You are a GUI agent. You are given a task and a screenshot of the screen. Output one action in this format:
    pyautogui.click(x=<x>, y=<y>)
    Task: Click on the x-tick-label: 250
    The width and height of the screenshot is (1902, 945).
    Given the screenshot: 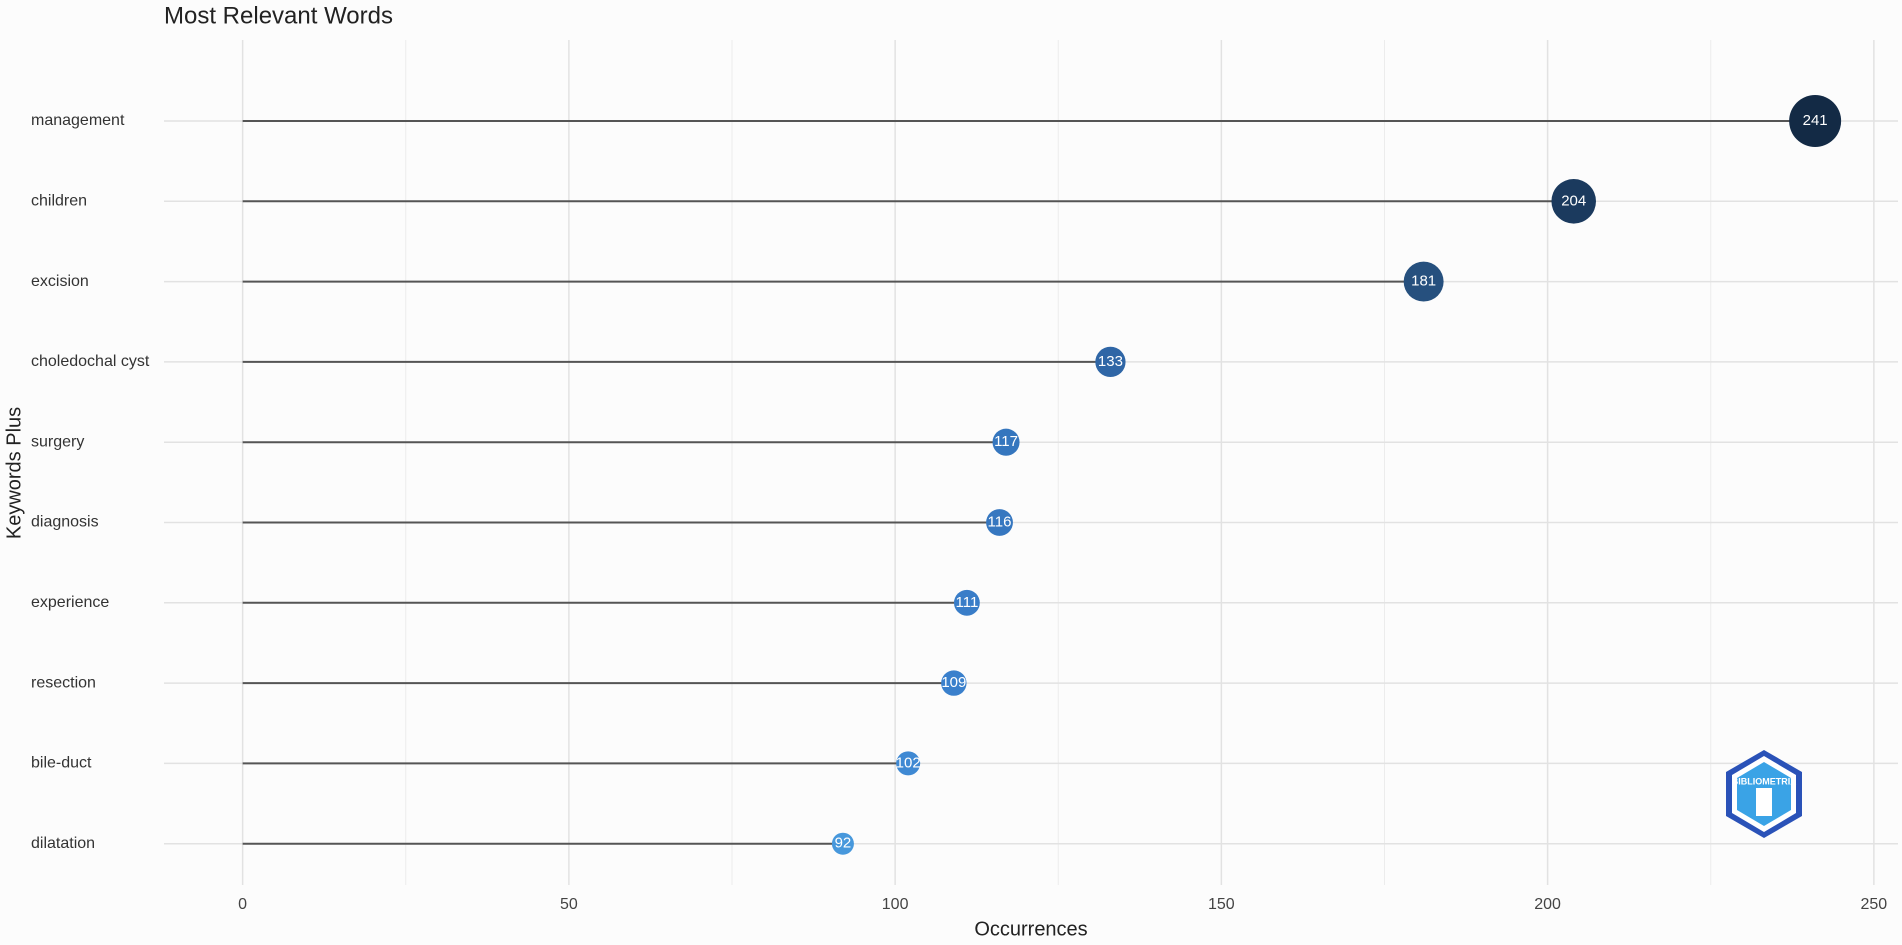 What is the action you would take?
    pyautogui.click(x=1874, y=904)
    